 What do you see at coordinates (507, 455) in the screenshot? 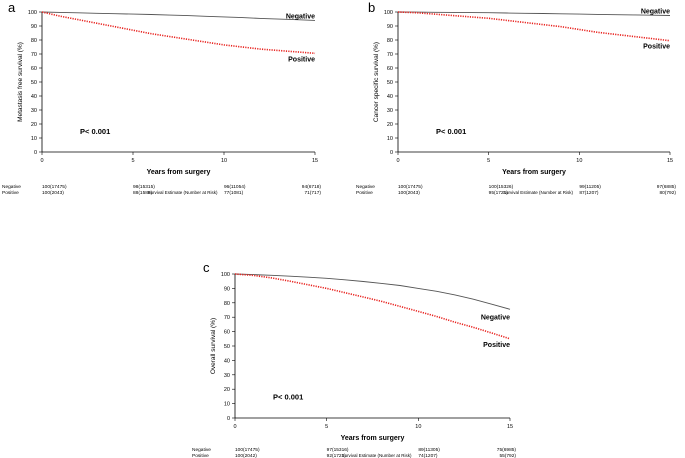
I see `risk-cell: 55(792)` at bounding box center [507, 455].